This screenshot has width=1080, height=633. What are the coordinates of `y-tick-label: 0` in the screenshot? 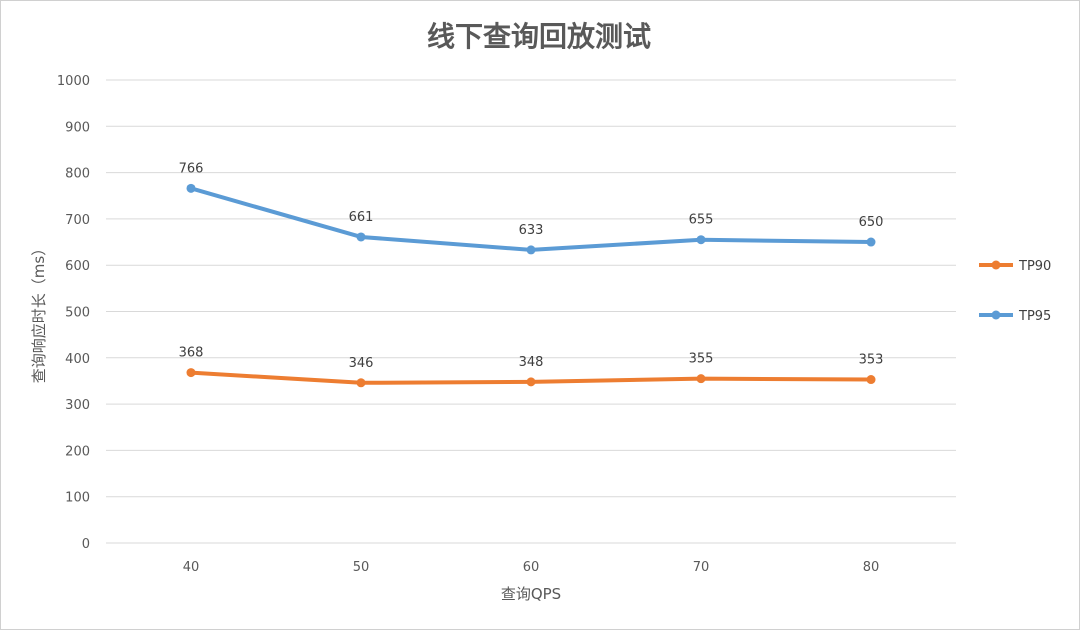 It's located at (86, 544).